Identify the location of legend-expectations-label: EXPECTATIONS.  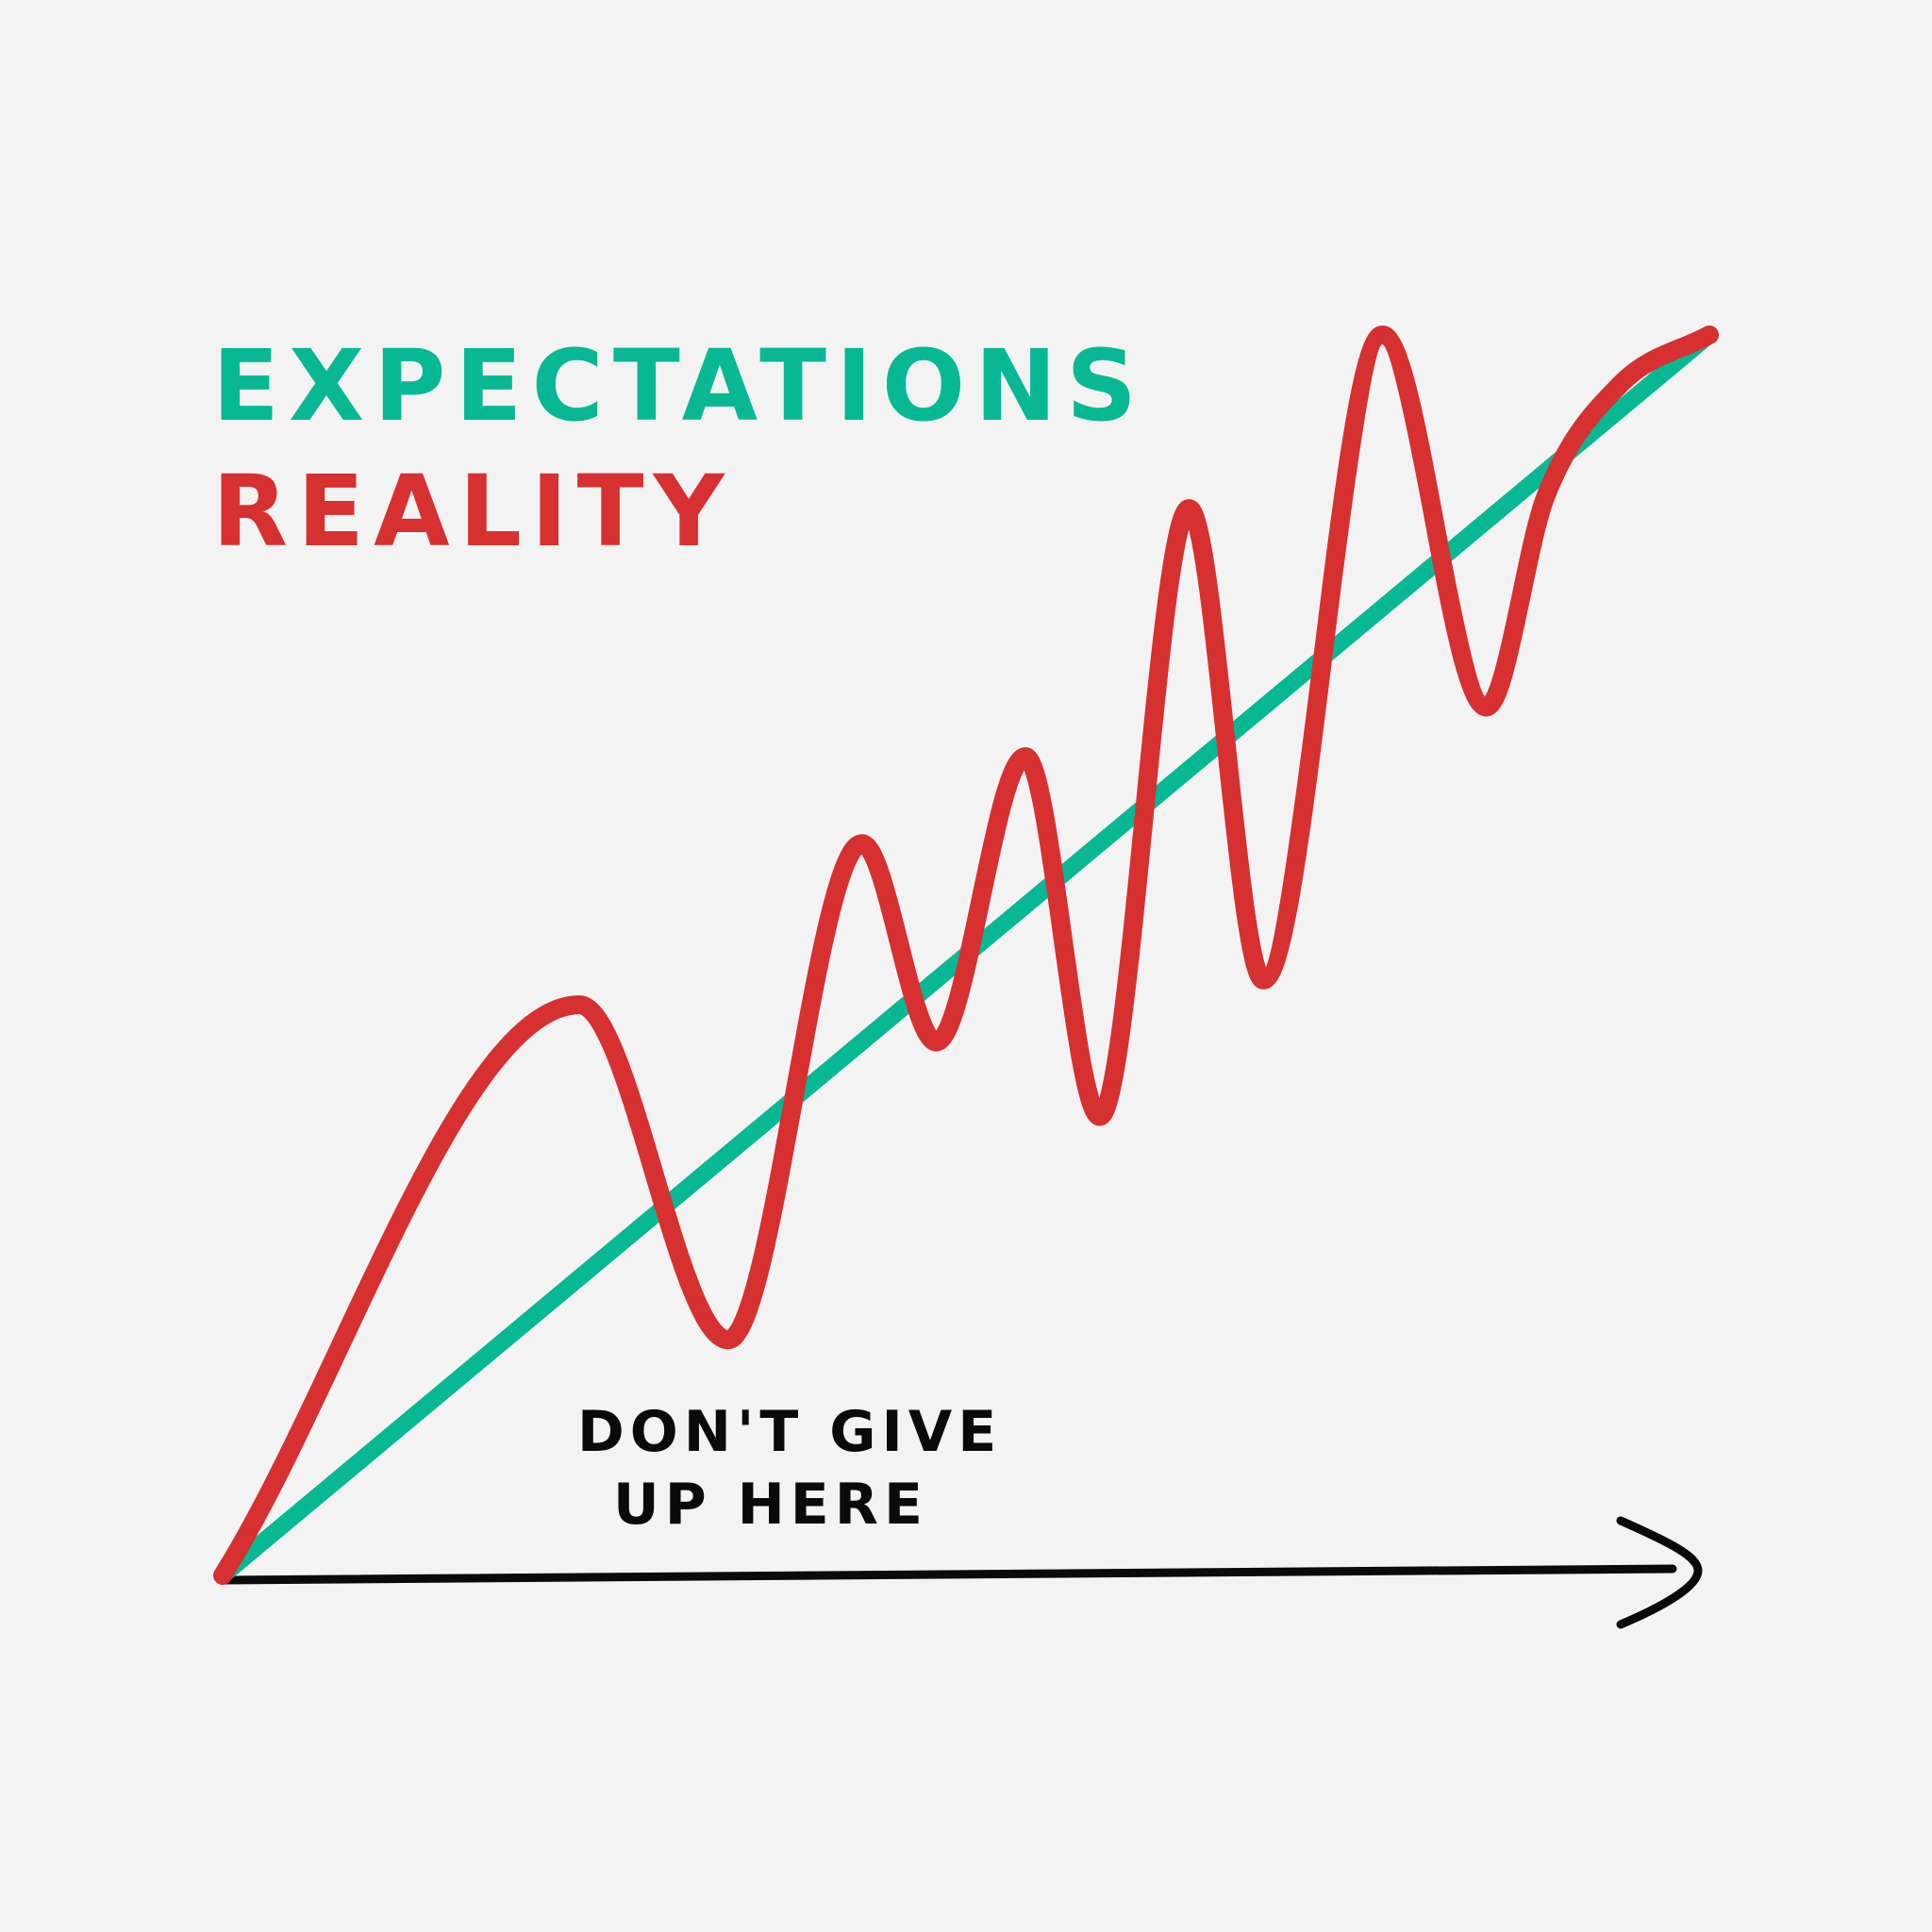
(679, 385).